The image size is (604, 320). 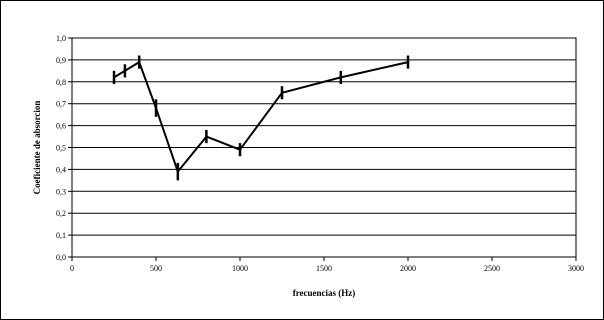 I want to click on y-tick-label: 0,7, so click(x=61, y=104).